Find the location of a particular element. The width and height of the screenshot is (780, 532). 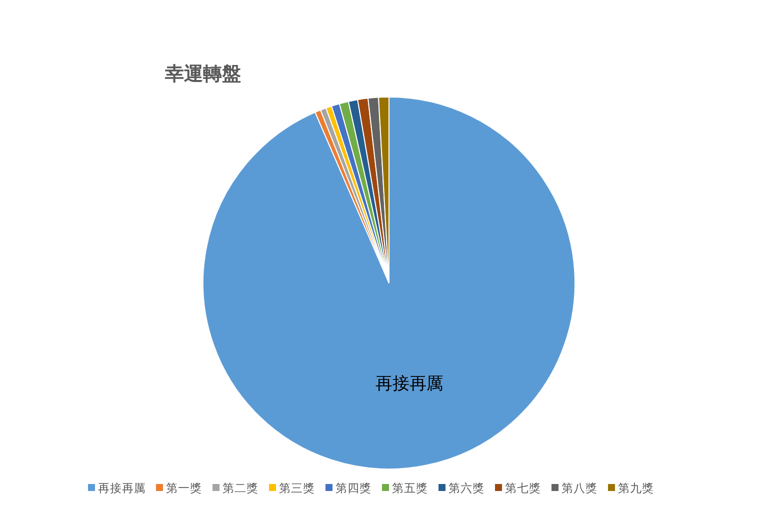

legend-label: 第四獎 is located at coordinates (354, 488).